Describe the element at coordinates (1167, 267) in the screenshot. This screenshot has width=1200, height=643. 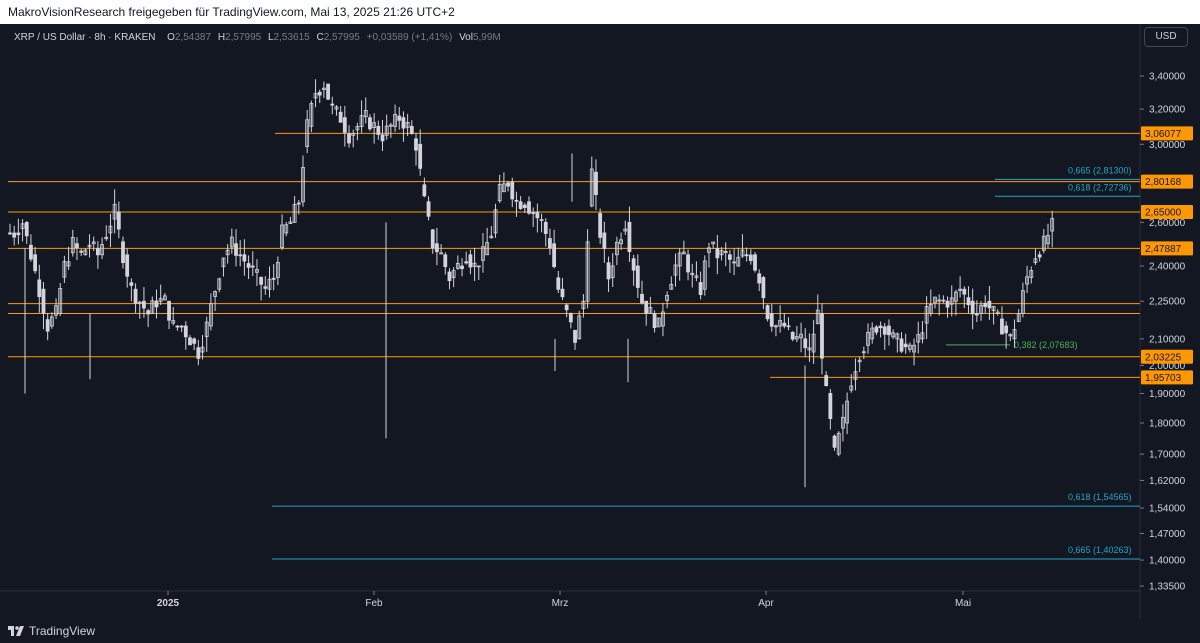
I see `y-tick-label: 2,40000` at that location.